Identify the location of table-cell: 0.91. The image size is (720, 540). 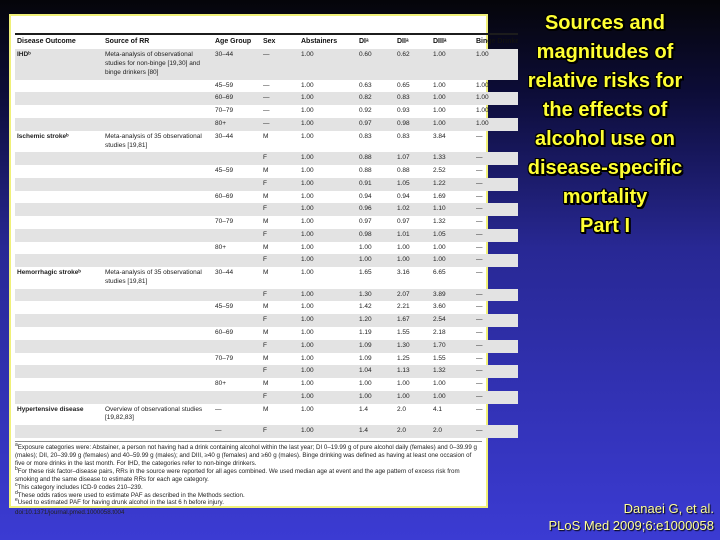
(376, 184).